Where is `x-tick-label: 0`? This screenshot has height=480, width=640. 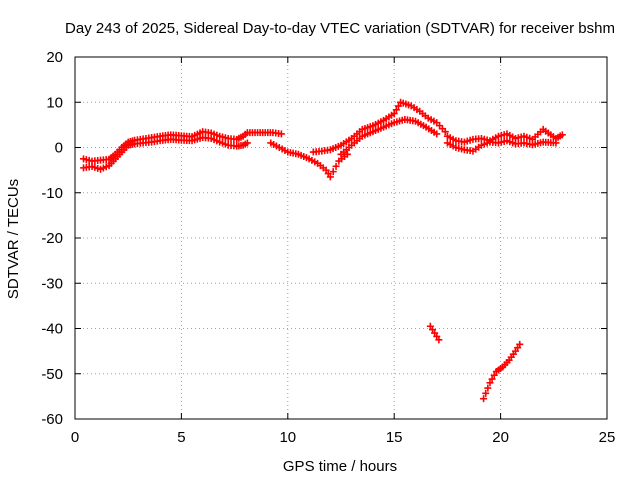 x-tick-label: 0 is located at coordinates (75, 437).